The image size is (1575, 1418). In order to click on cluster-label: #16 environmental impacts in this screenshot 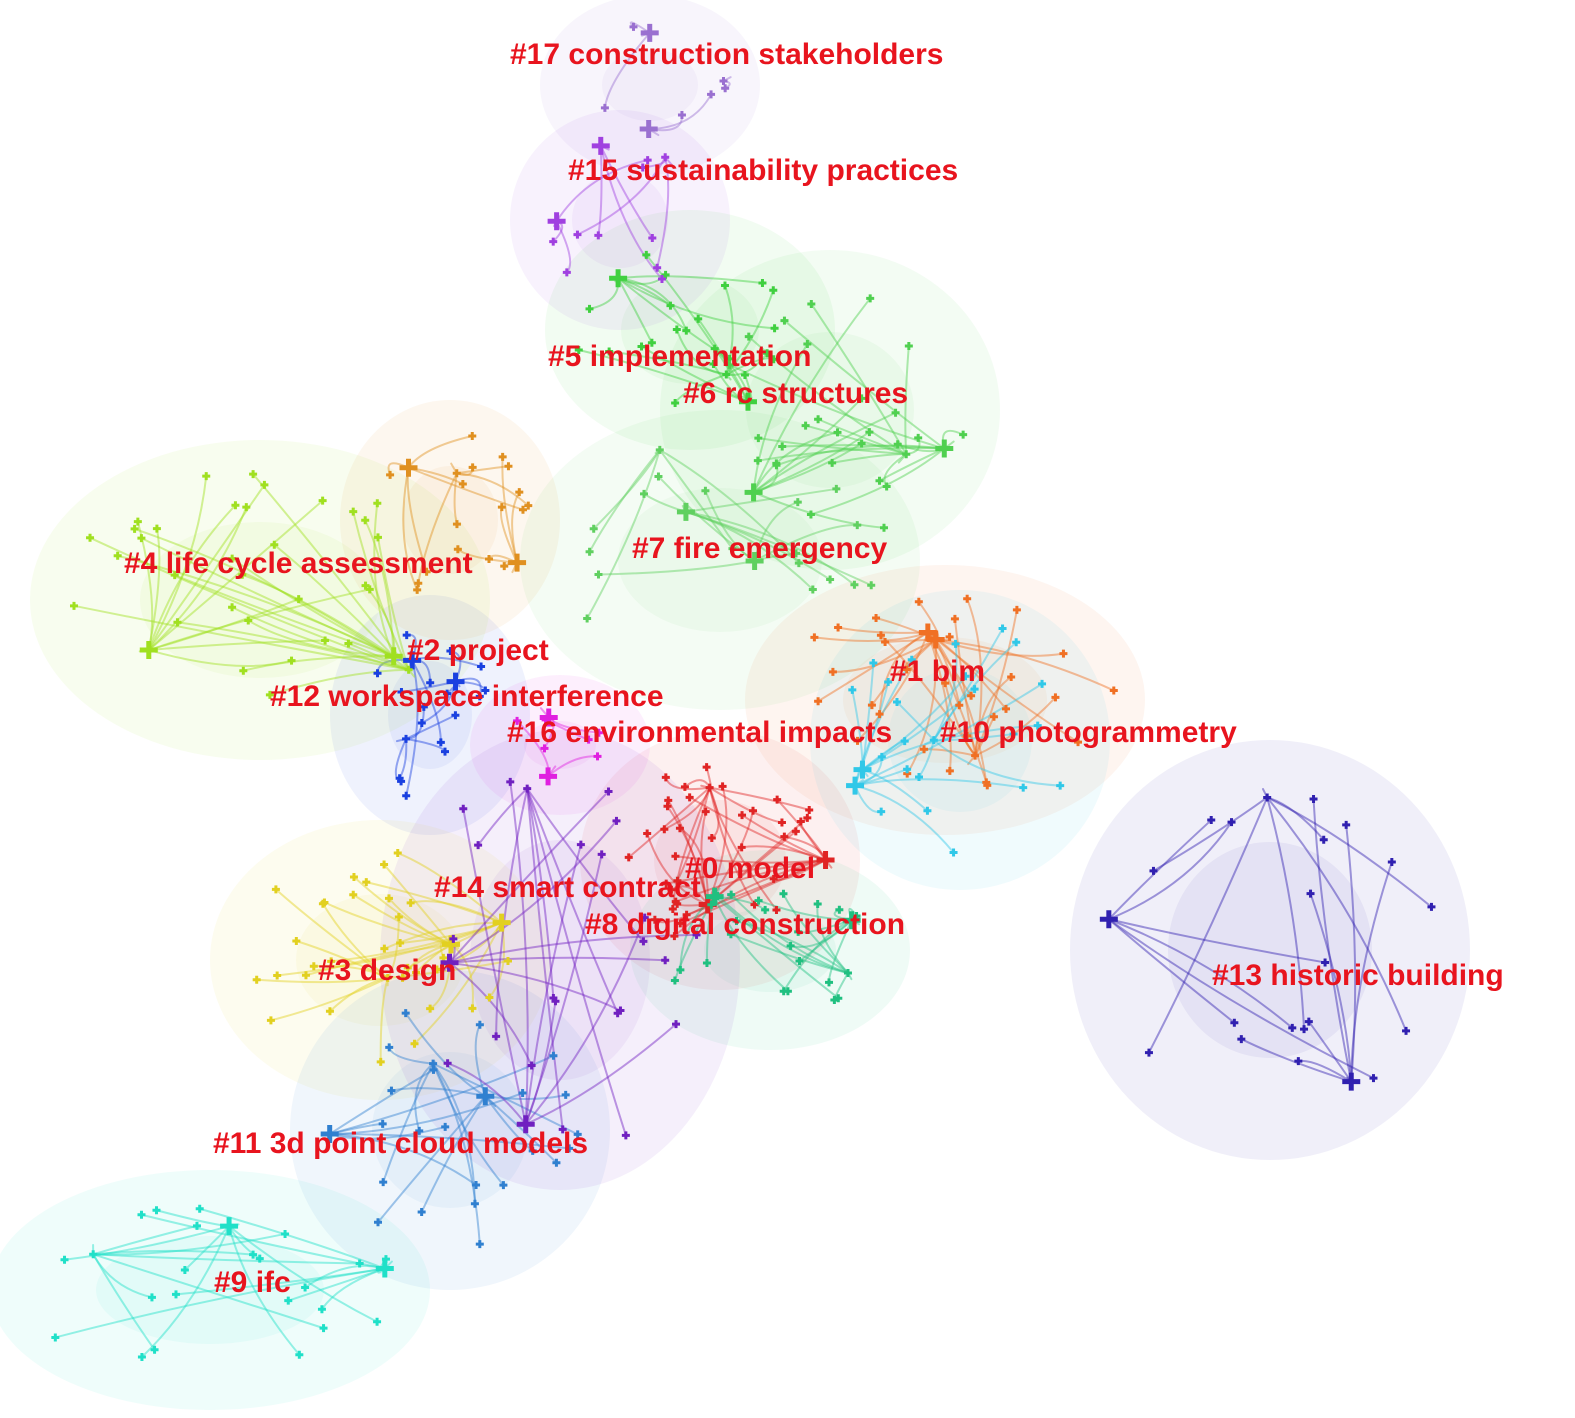, I will do `click(699, 732)`.